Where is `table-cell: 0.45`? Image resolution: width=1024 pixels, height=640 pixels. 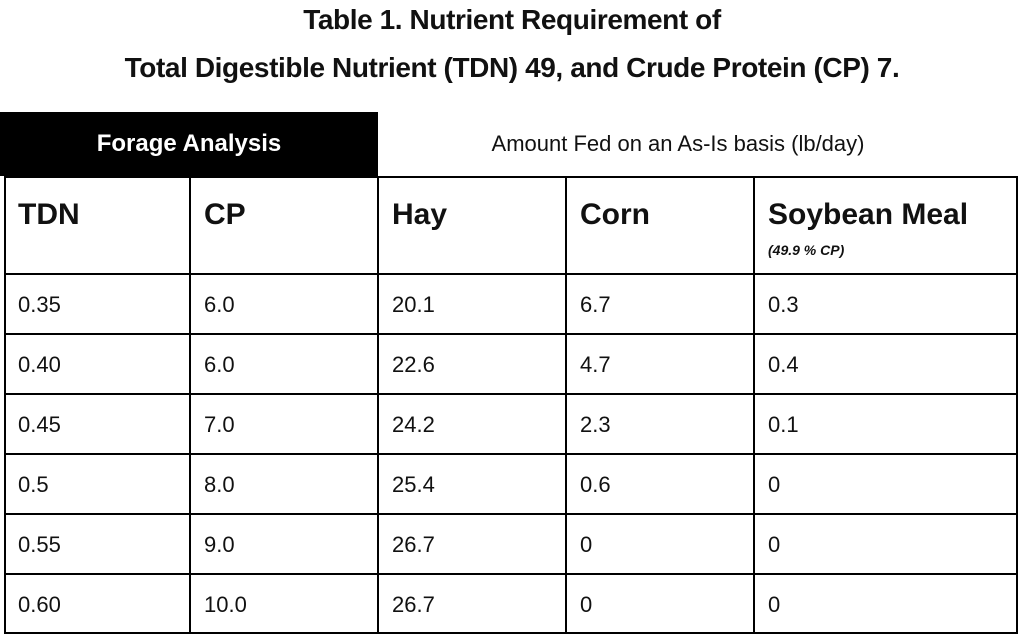 table-cell: 0.45 is located at coordinates (39, 424).